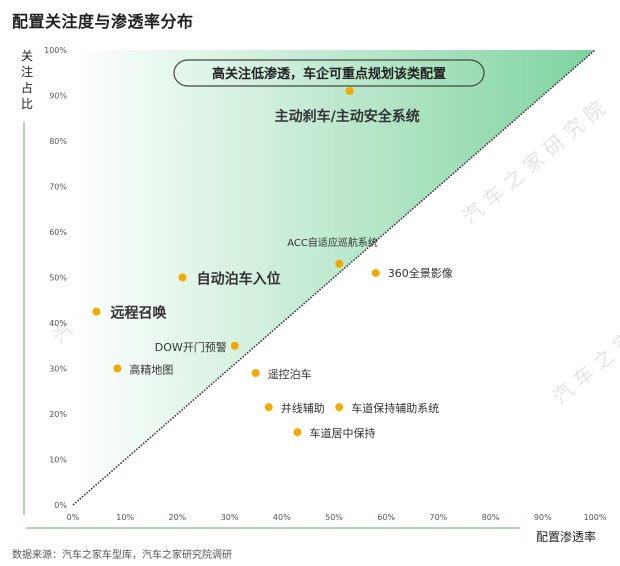  Describe the element at coordinates (151, 370) in the screenshot. I see `data-point-label: 高精地图` at that location.